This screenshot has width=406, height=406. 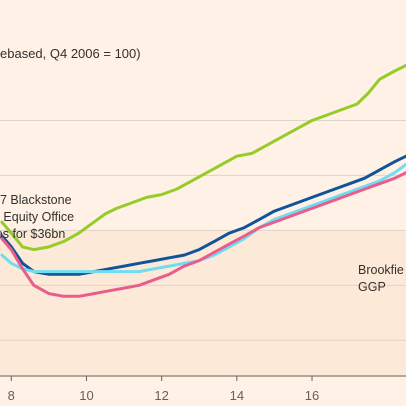 I want to click on chart-subtitle: ebased, Q4 2006 = 100), so click(x=70, y=53).